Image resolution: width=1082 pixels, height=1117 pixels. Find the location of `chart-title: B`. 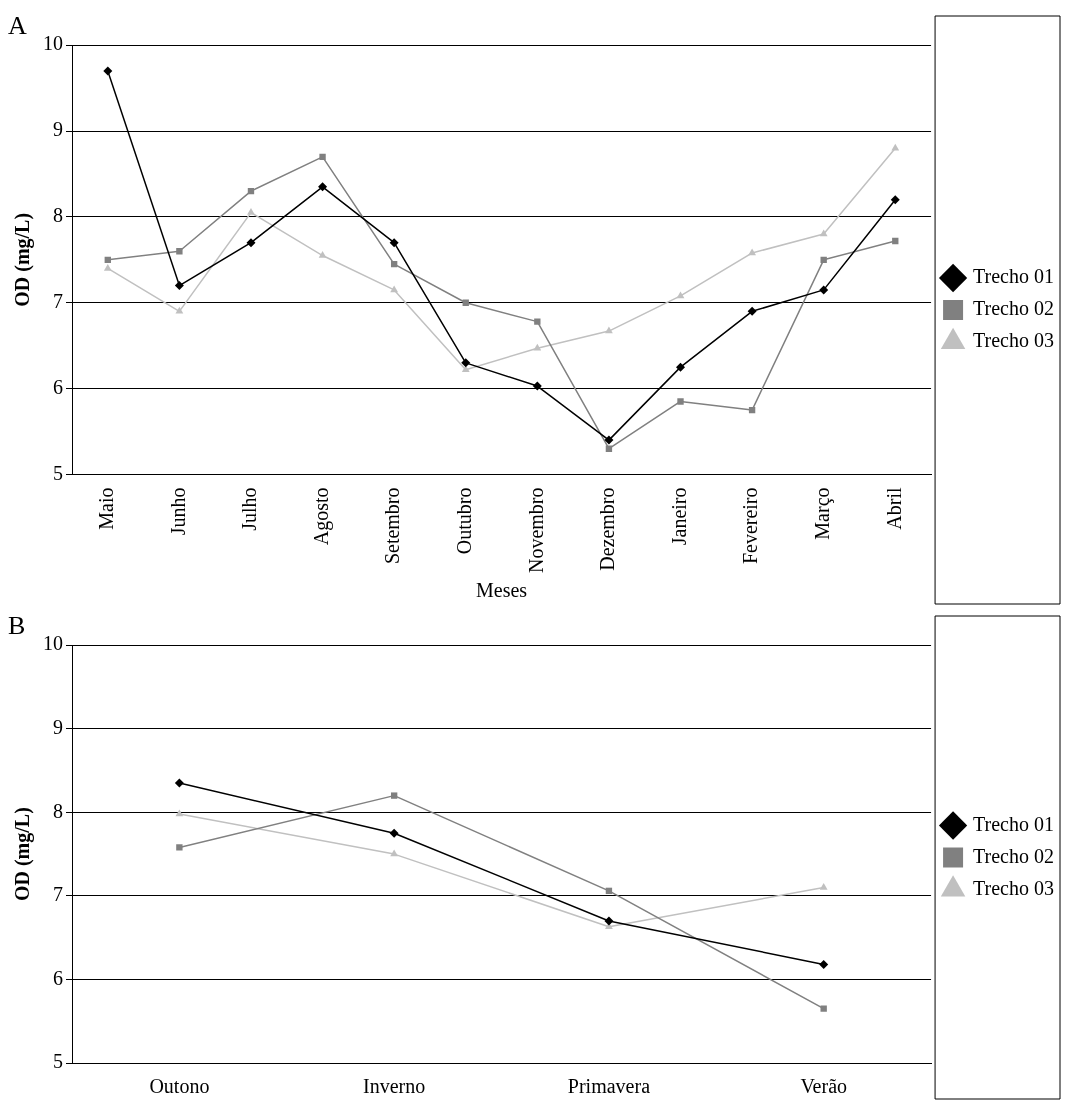

chart-title: B is located at coordinates (17, 626).